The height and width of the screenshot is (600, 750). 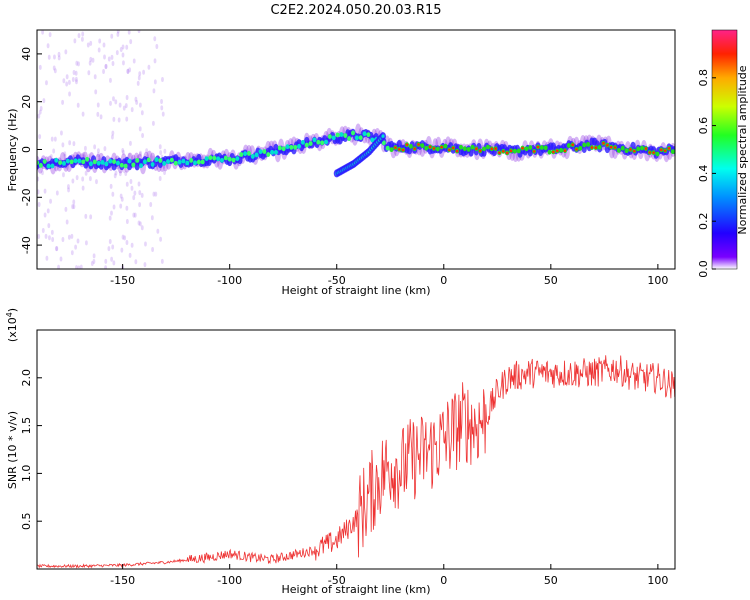 What do you see at coordinates (389, 275) in the screenshot?
I see `spectrogram-x-axis: -150 -100 -50 0 50 100` at bounding box center [389, 275].